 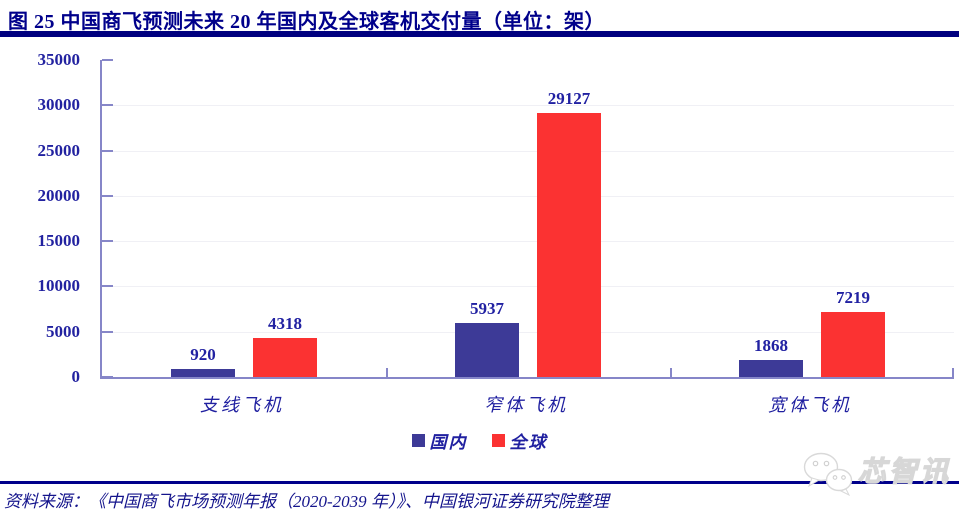 I want to click on category-label: 窄体飞机, so click(x=526, y=405).